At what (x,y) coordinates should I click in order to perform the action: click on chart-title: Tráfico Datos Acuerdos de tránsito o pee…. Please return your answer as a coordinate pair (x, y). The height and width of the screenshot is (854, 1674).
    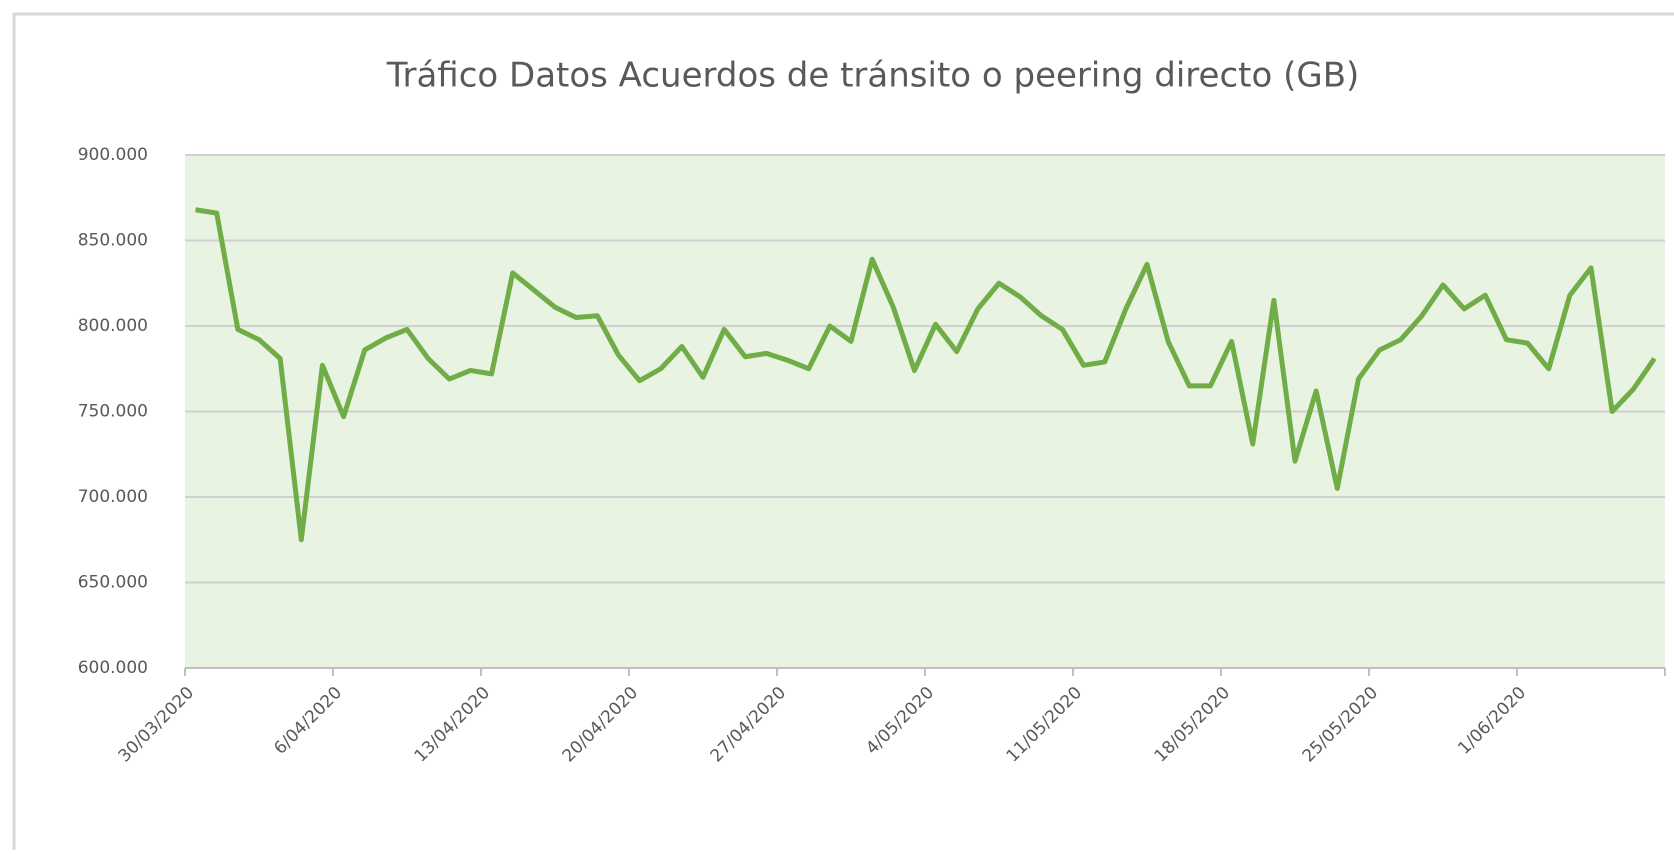
    Looking at the image, I should click on (873, 76).